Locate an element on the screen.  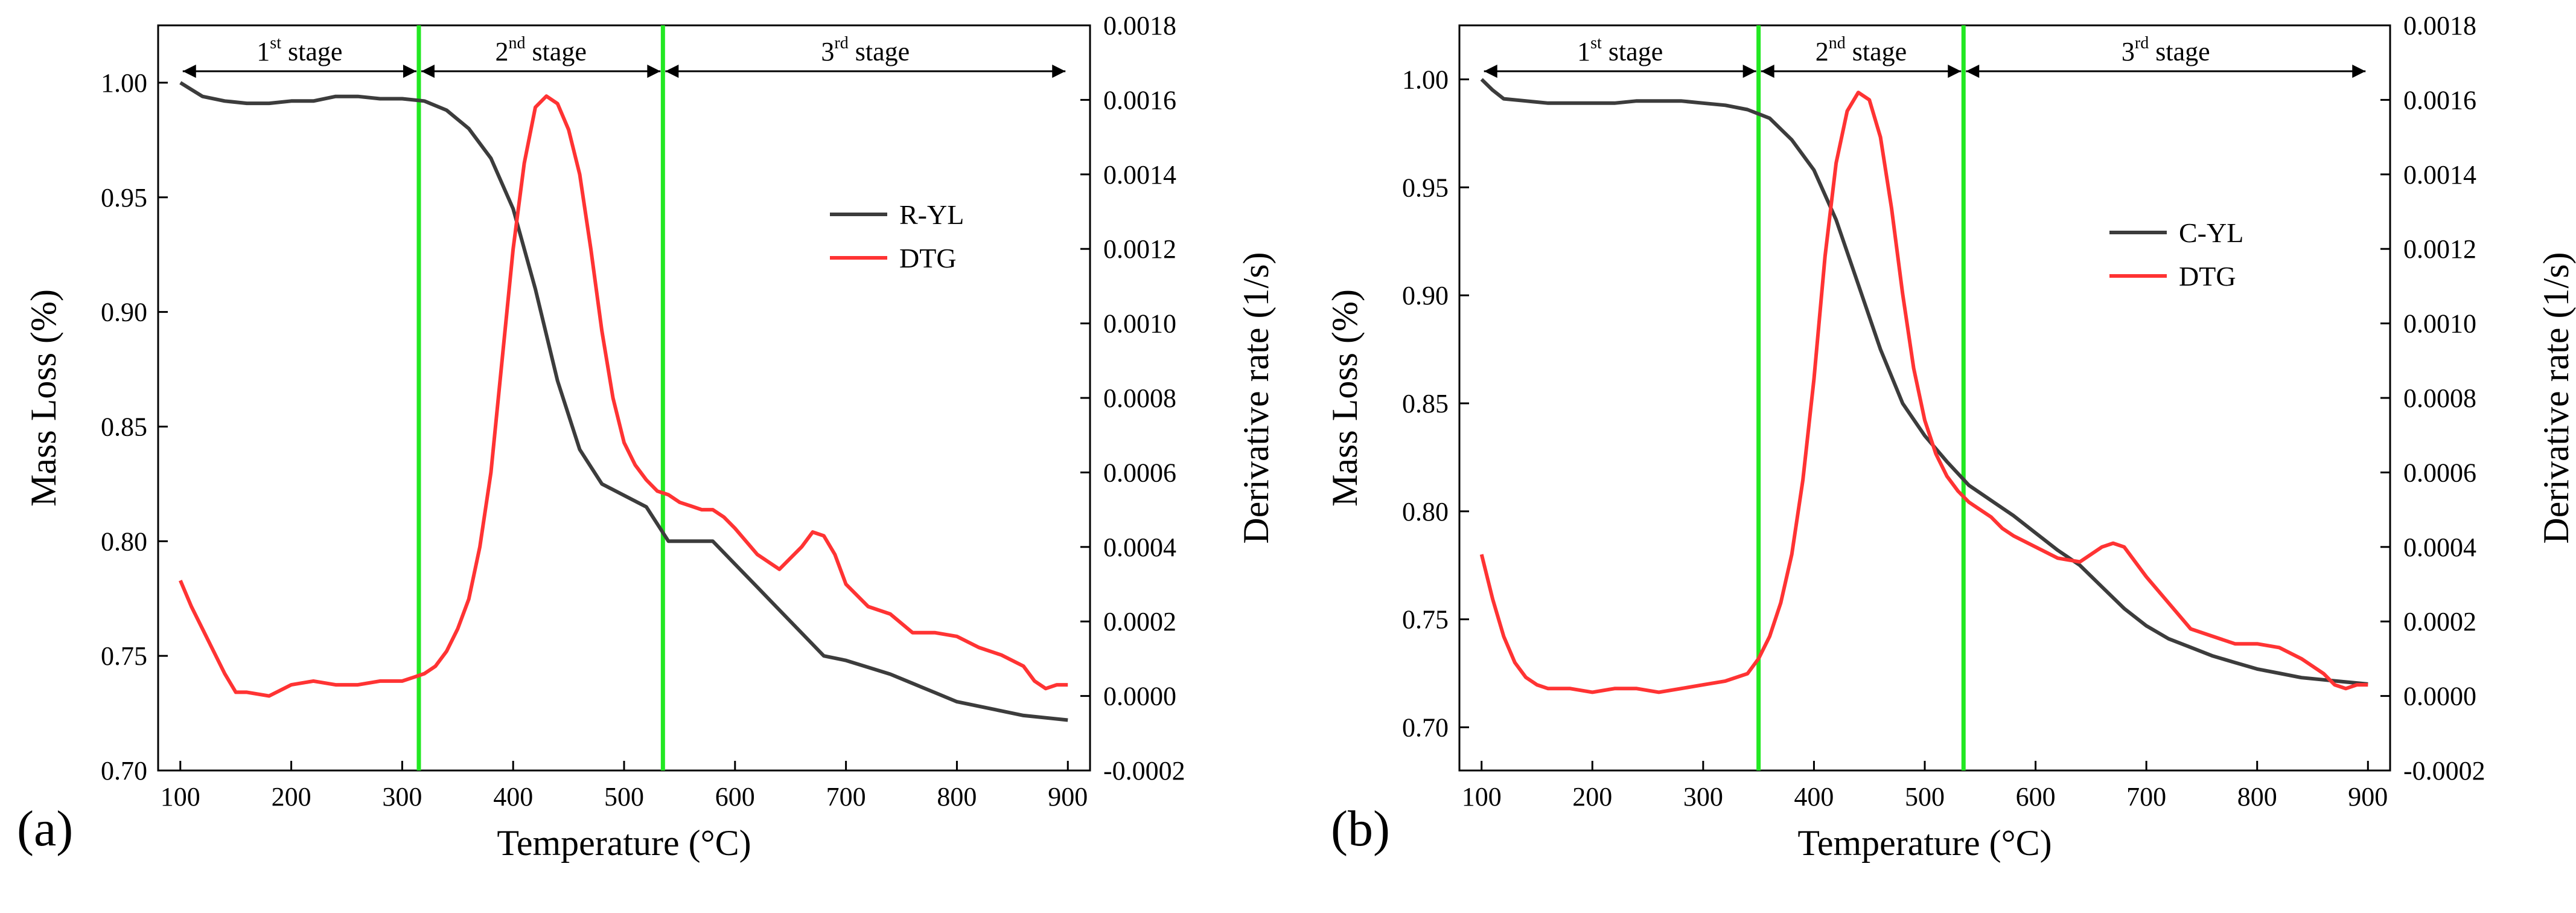
legend-label: R-YL is located at coordinates (931, 214).